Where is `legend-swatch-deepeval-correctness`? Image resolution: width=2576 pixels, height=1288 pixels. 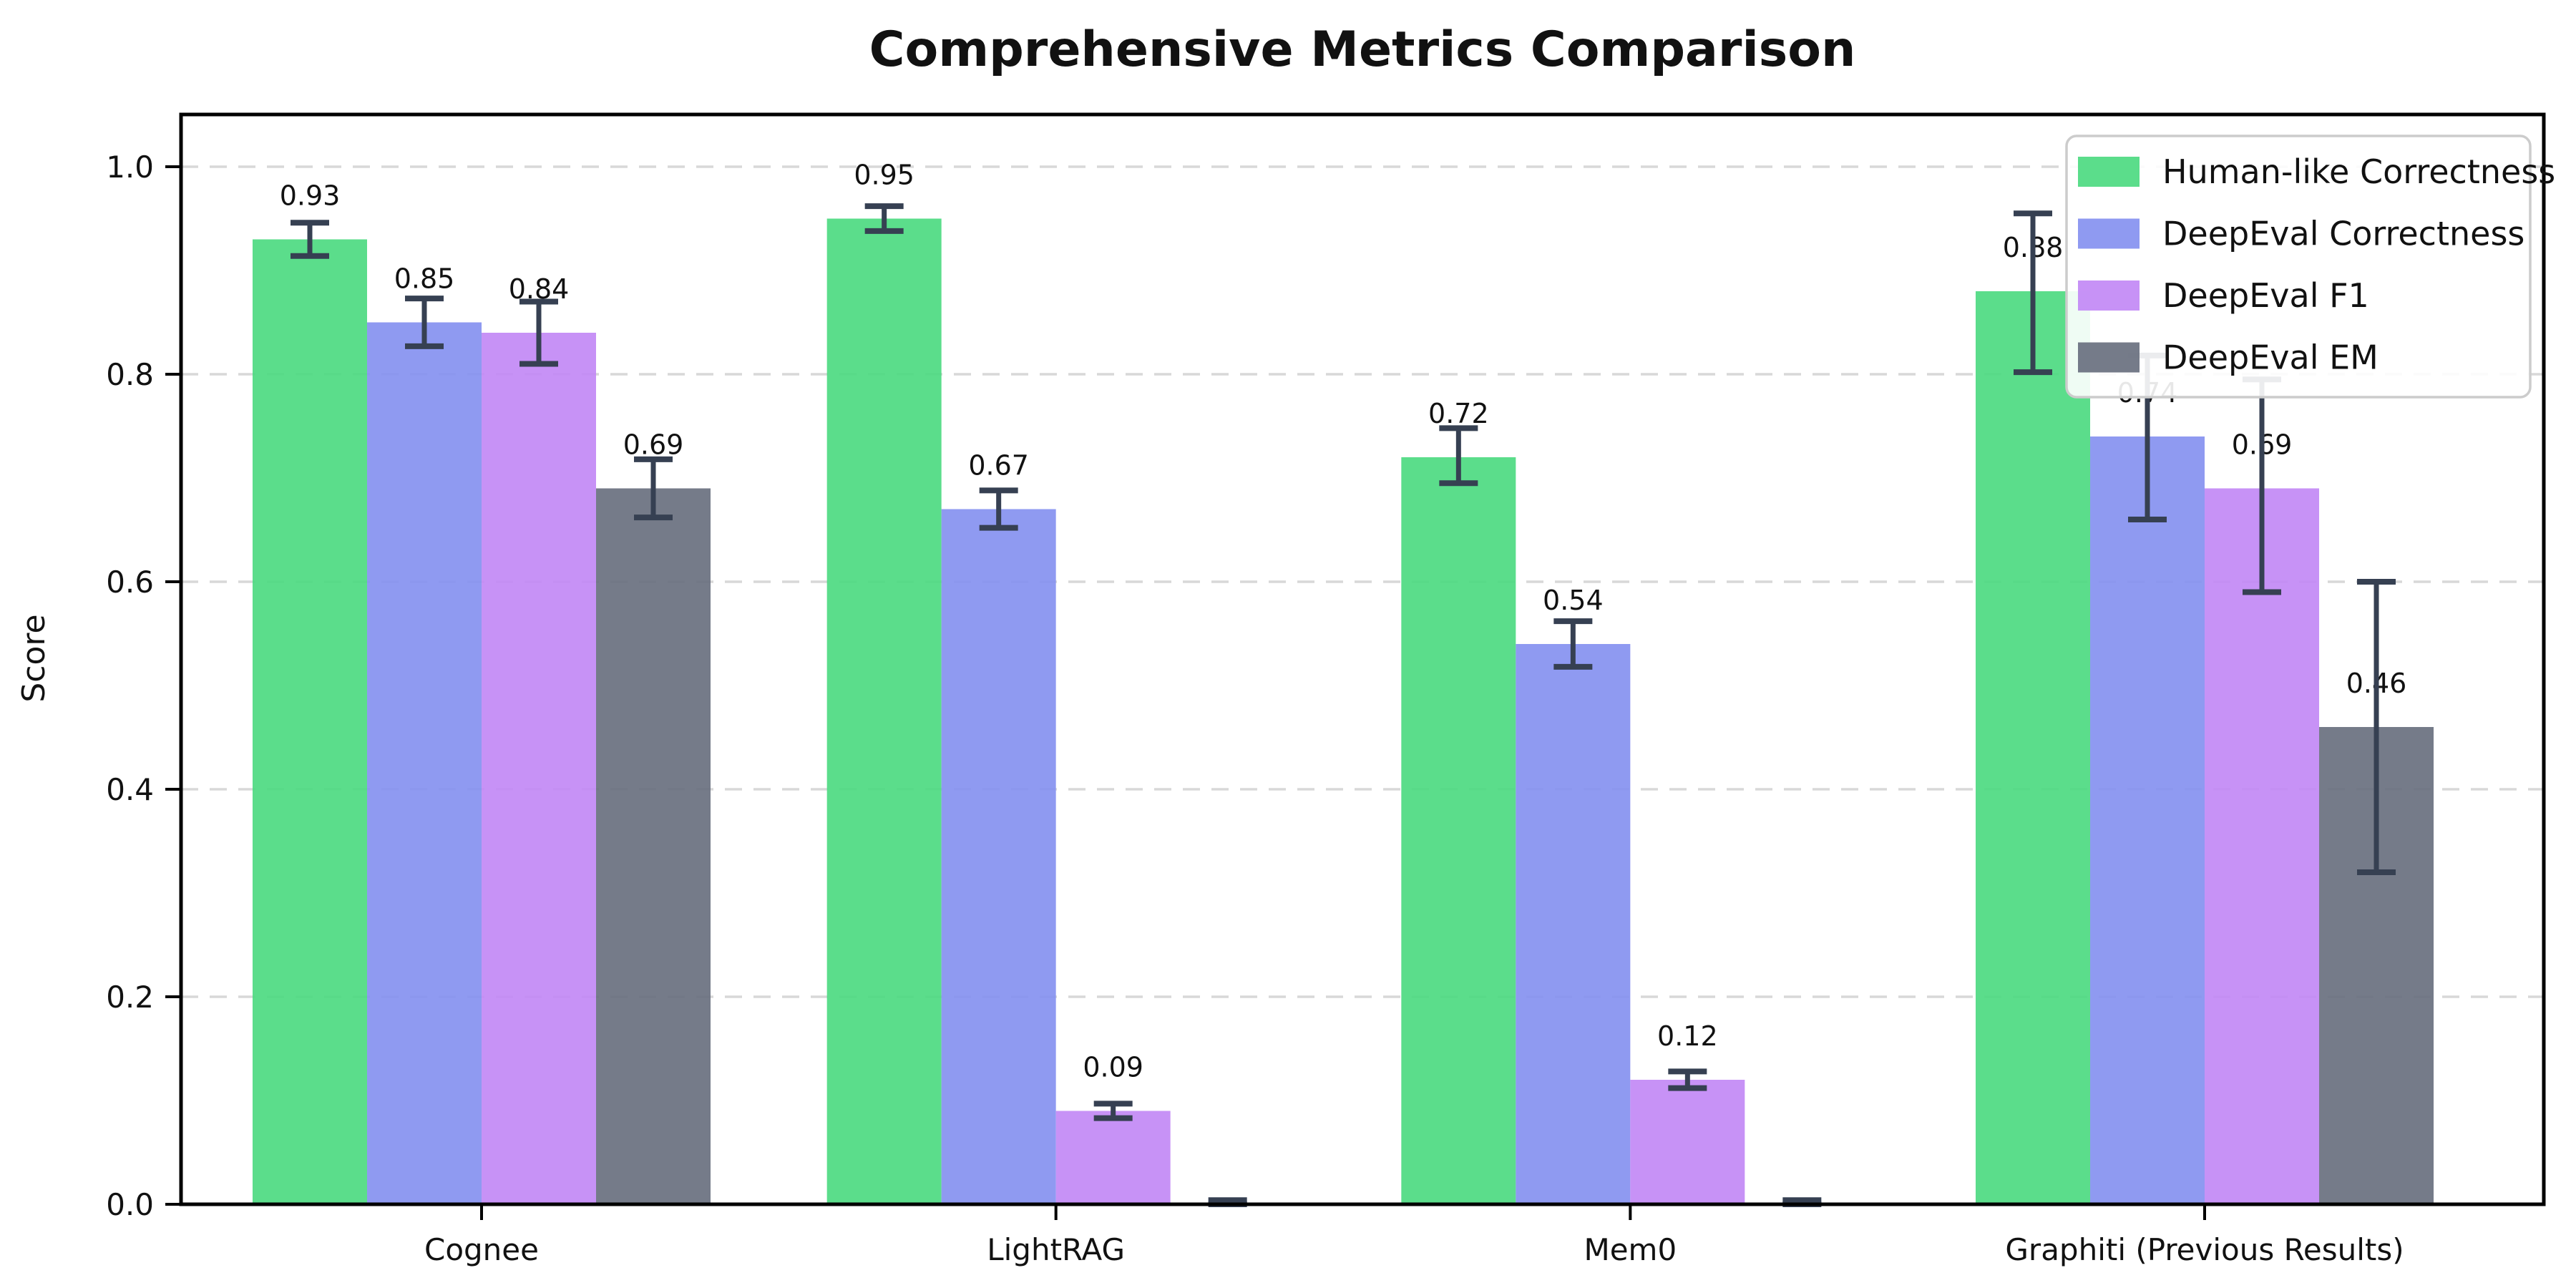
legend-swatch-deepeval-correctness is located at coordinates (2109, 233).